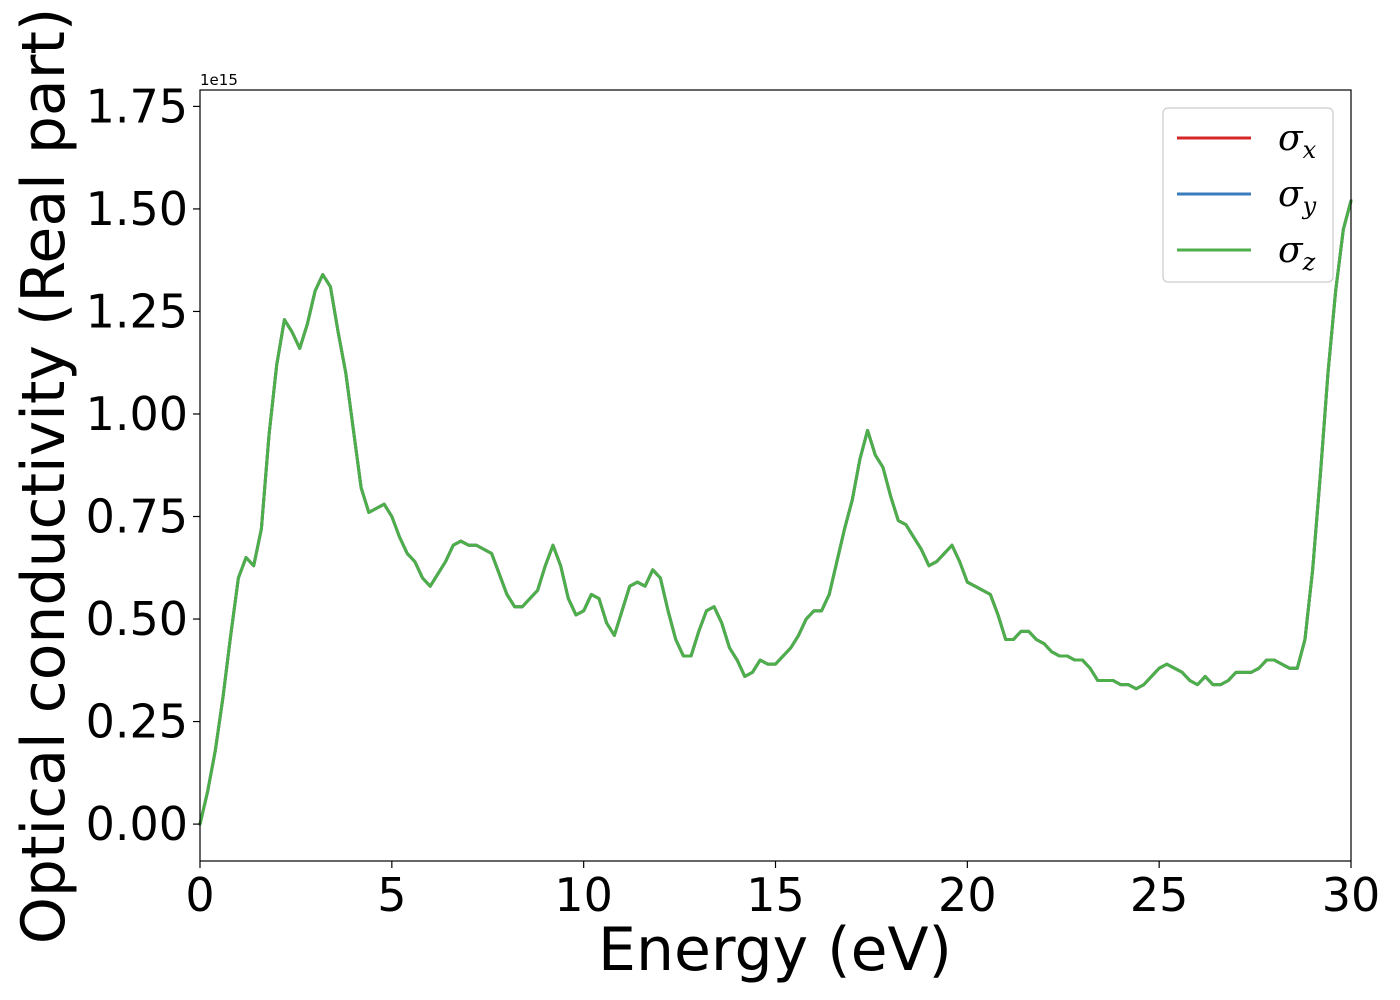 The width and height of the screenshot is (1400, 1000). What do you see at coordinates (137, 311) in the screenshot?
I see `y-tick-label: 1.25` at bounding box center [137, 311].